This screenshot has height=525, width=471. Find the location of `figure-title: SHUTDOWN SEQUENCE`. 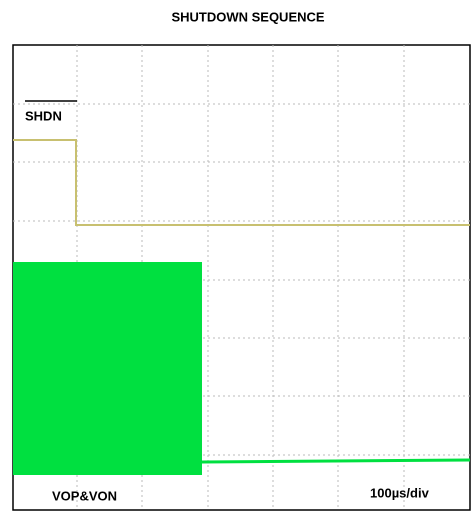

figure-title: SHUTDOWN SEQUENCE is located at coordinates (247, 16).